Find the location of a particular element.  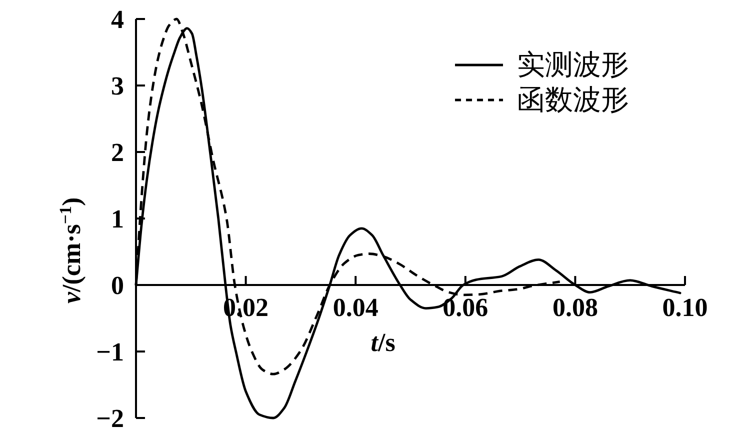

x-axis-title: t/s is located at coordinates (383, 342).